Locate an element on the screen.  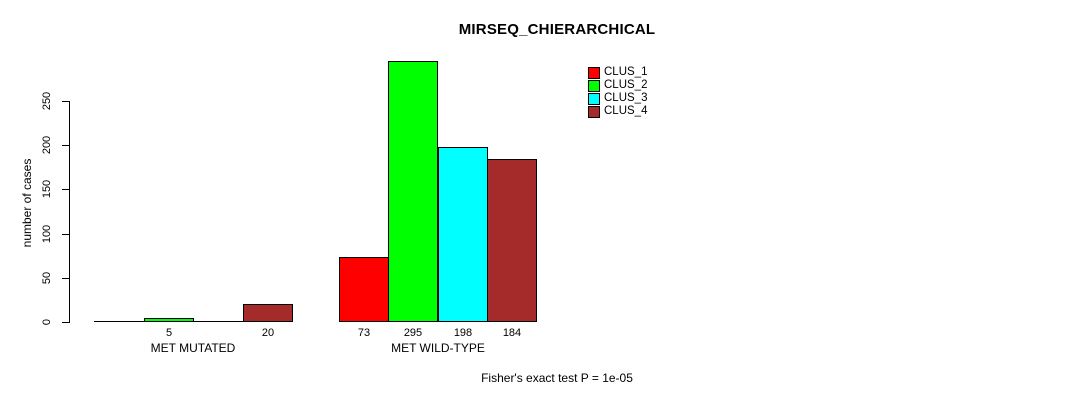
y-axis-tick-label: 0 is located at coordinates (47, 322).